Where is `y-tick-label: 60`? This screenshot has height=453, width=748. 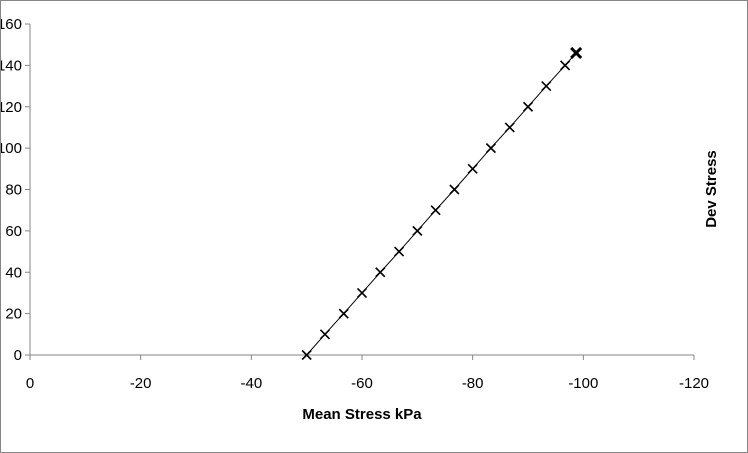
y-tick-label: 60 is located at coordinates (13, 231).